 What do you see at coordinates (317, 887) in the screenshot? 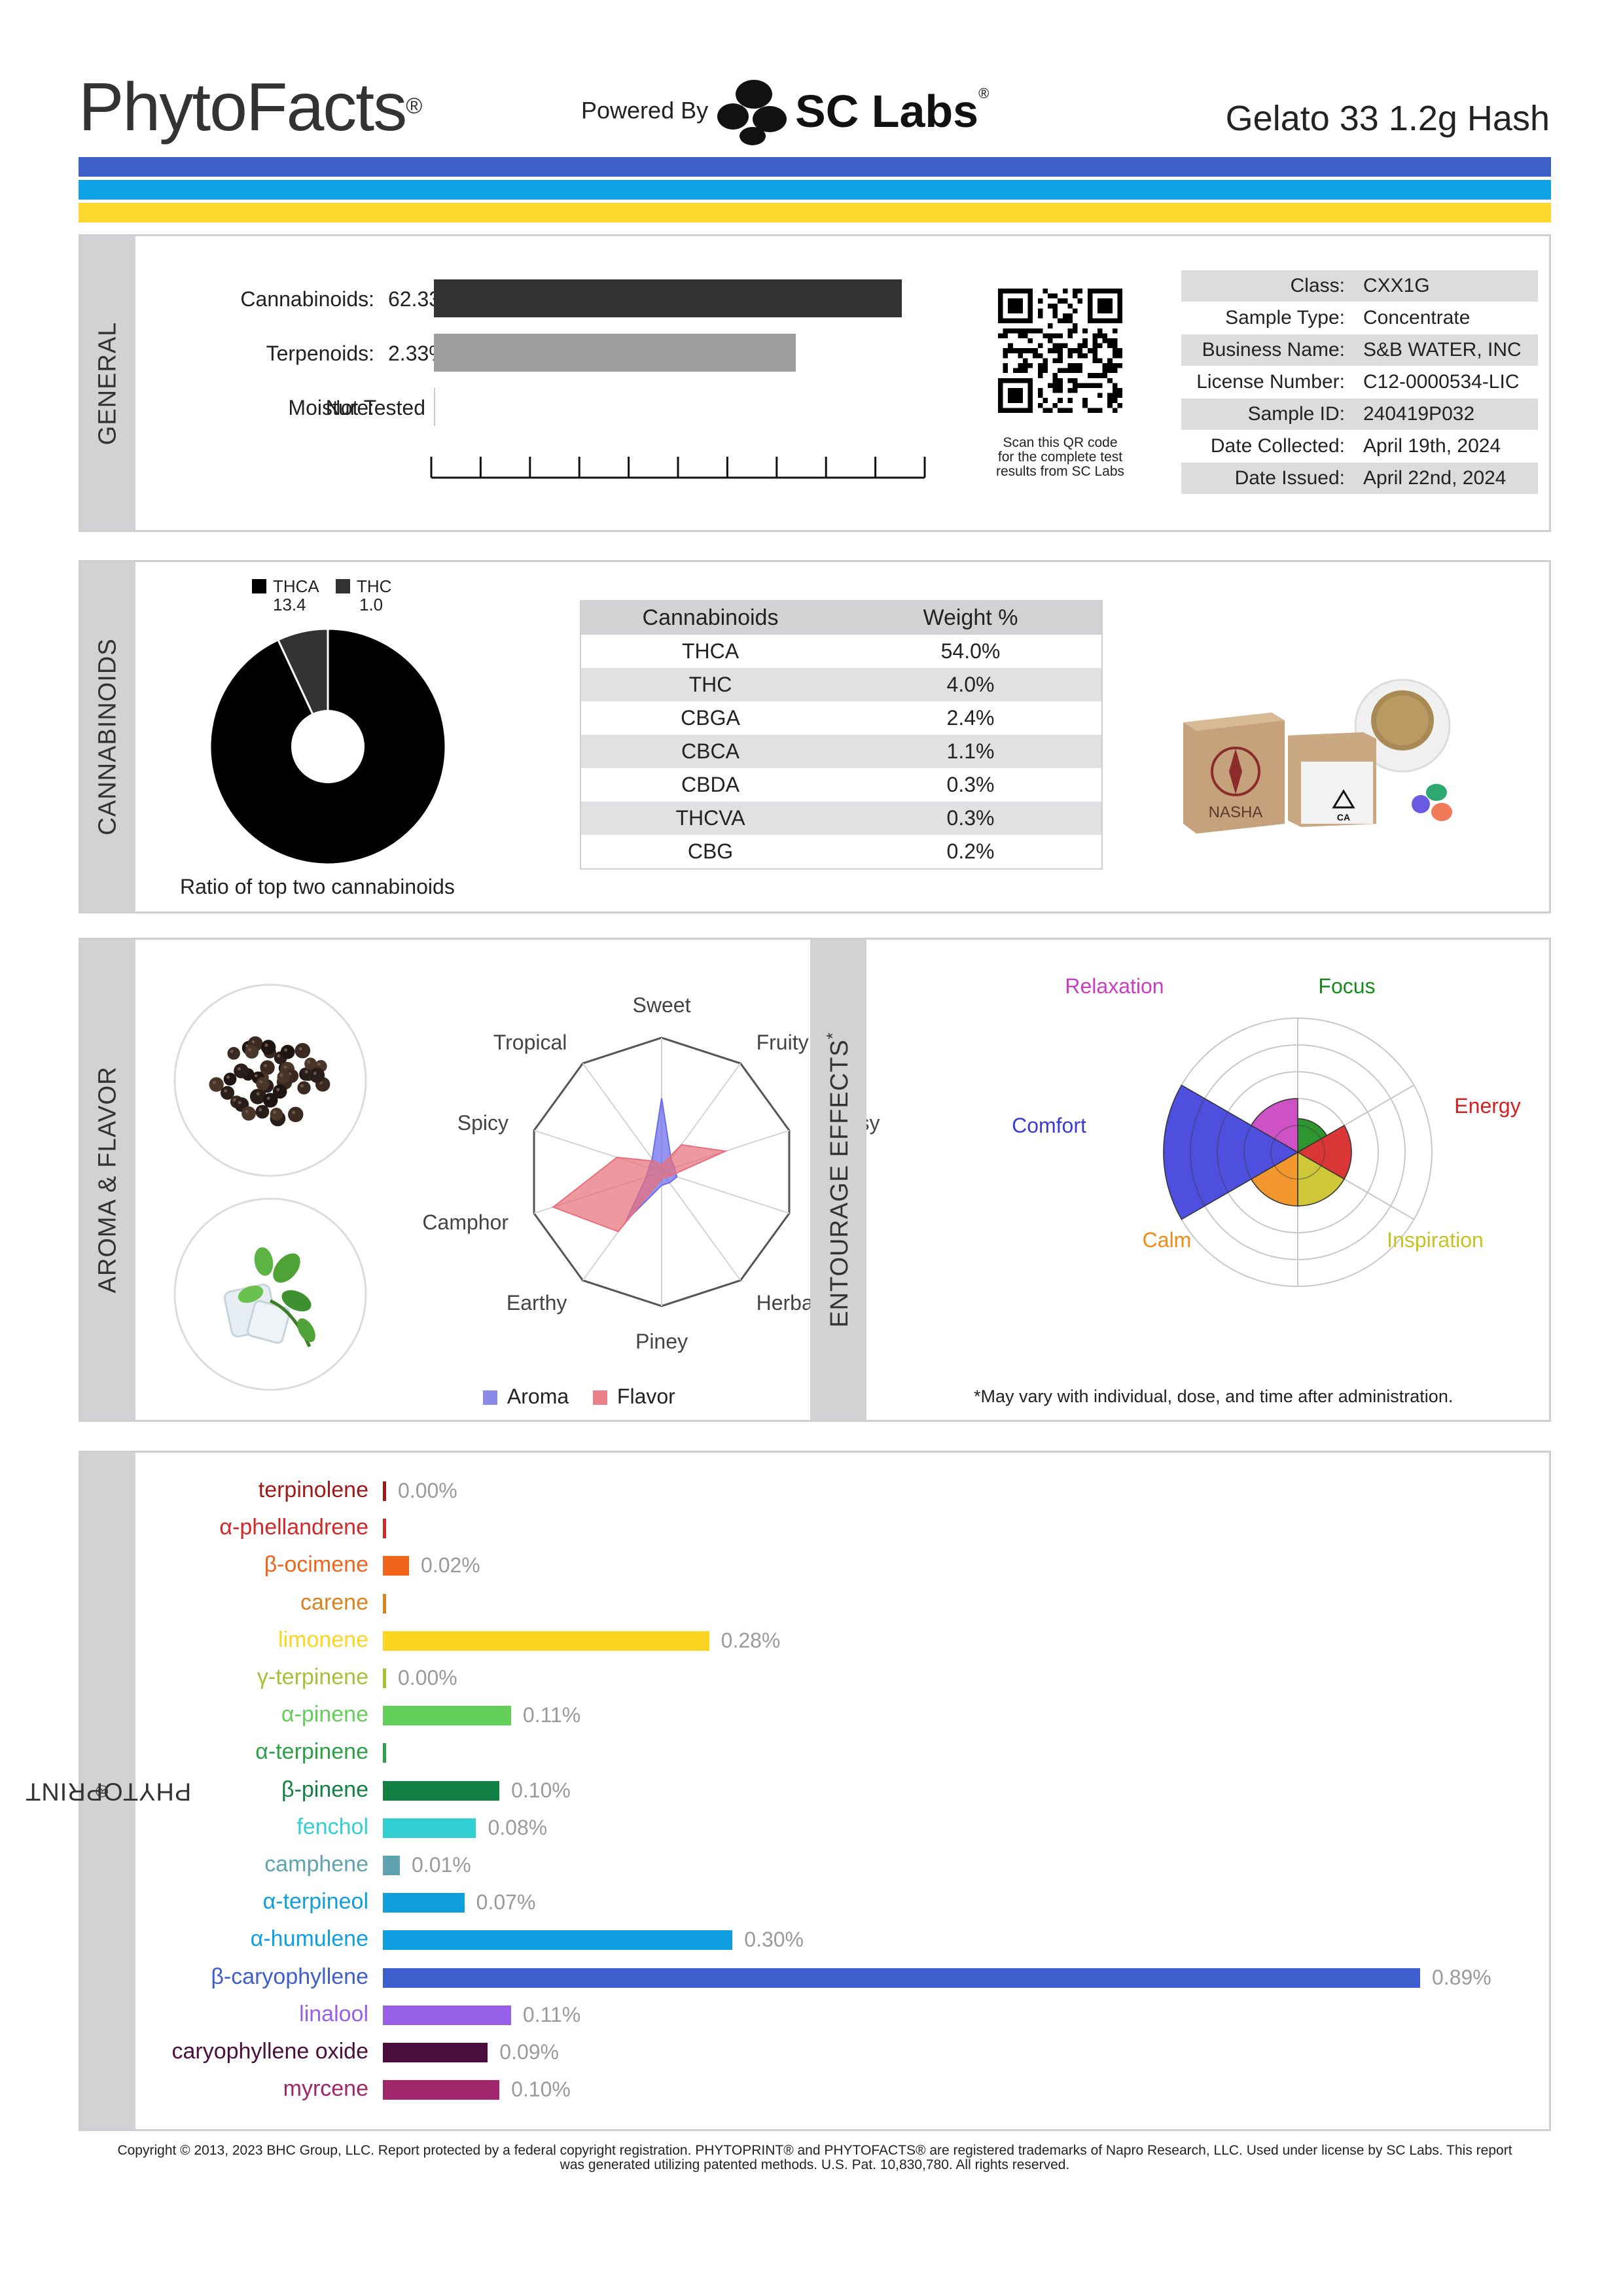
I see `ratio-caption: Ratio of top two cannabinoids` at bounding box center [317, 887].